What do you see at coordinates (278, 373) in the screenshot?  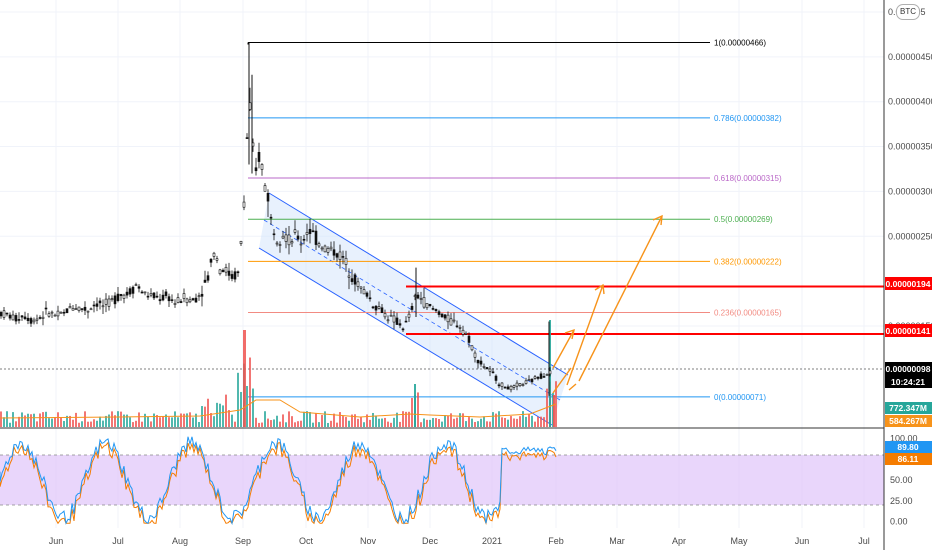 I see `volume-bars` at bounding box center [278, 373].